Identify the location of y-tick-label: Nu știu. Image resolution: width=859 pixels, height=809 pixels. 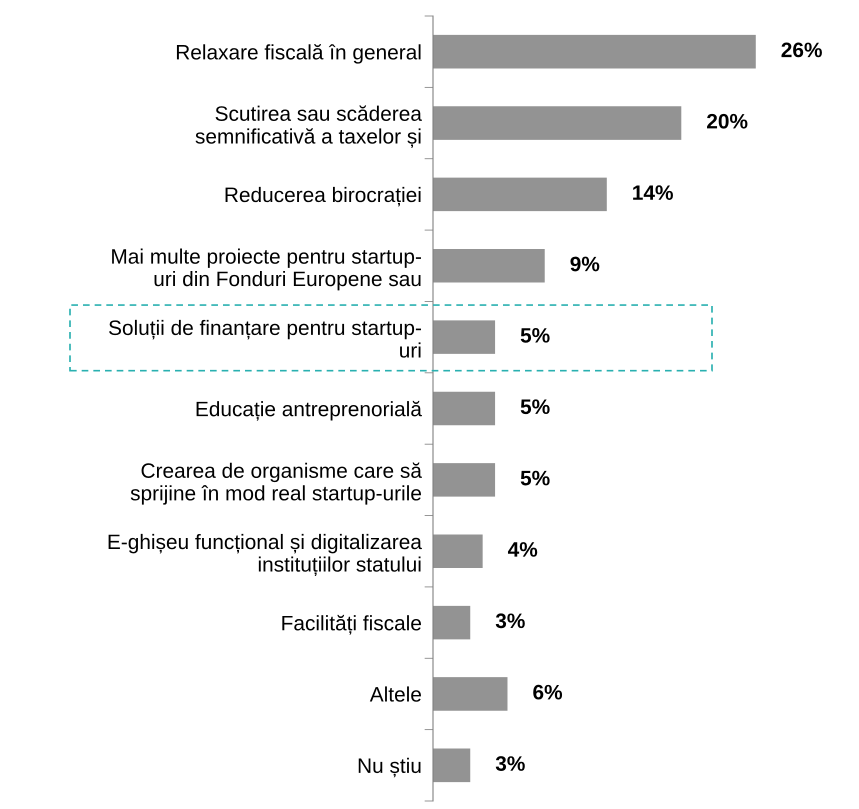
(389, 768).